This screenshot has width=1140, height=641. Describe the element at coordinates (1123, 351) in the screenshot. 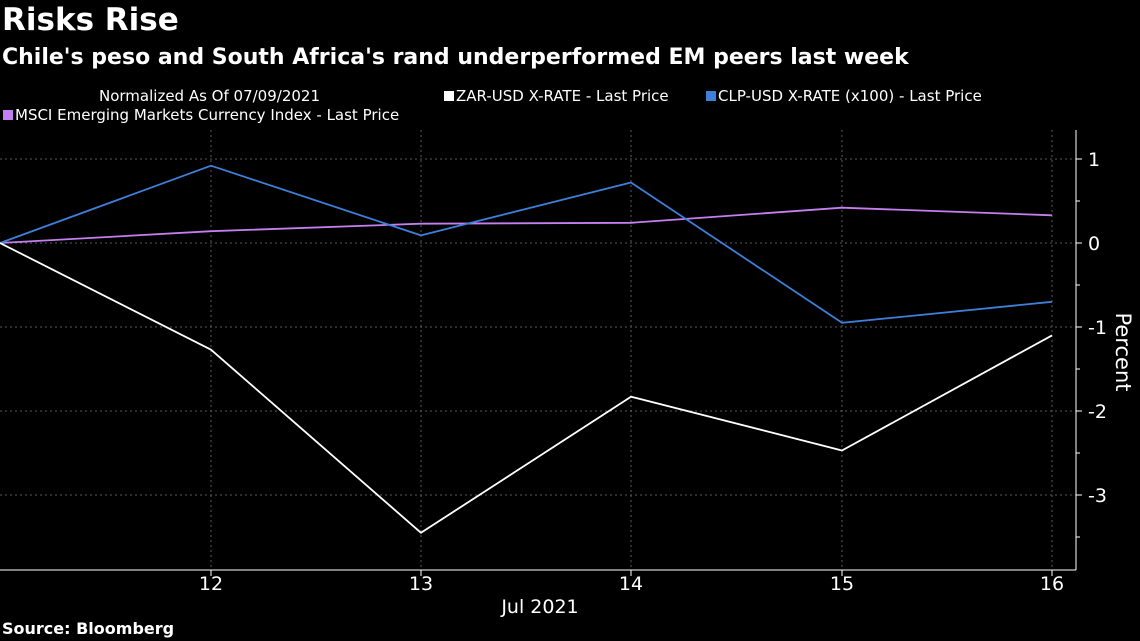

I see `y-axis-label: Percent` at that location.